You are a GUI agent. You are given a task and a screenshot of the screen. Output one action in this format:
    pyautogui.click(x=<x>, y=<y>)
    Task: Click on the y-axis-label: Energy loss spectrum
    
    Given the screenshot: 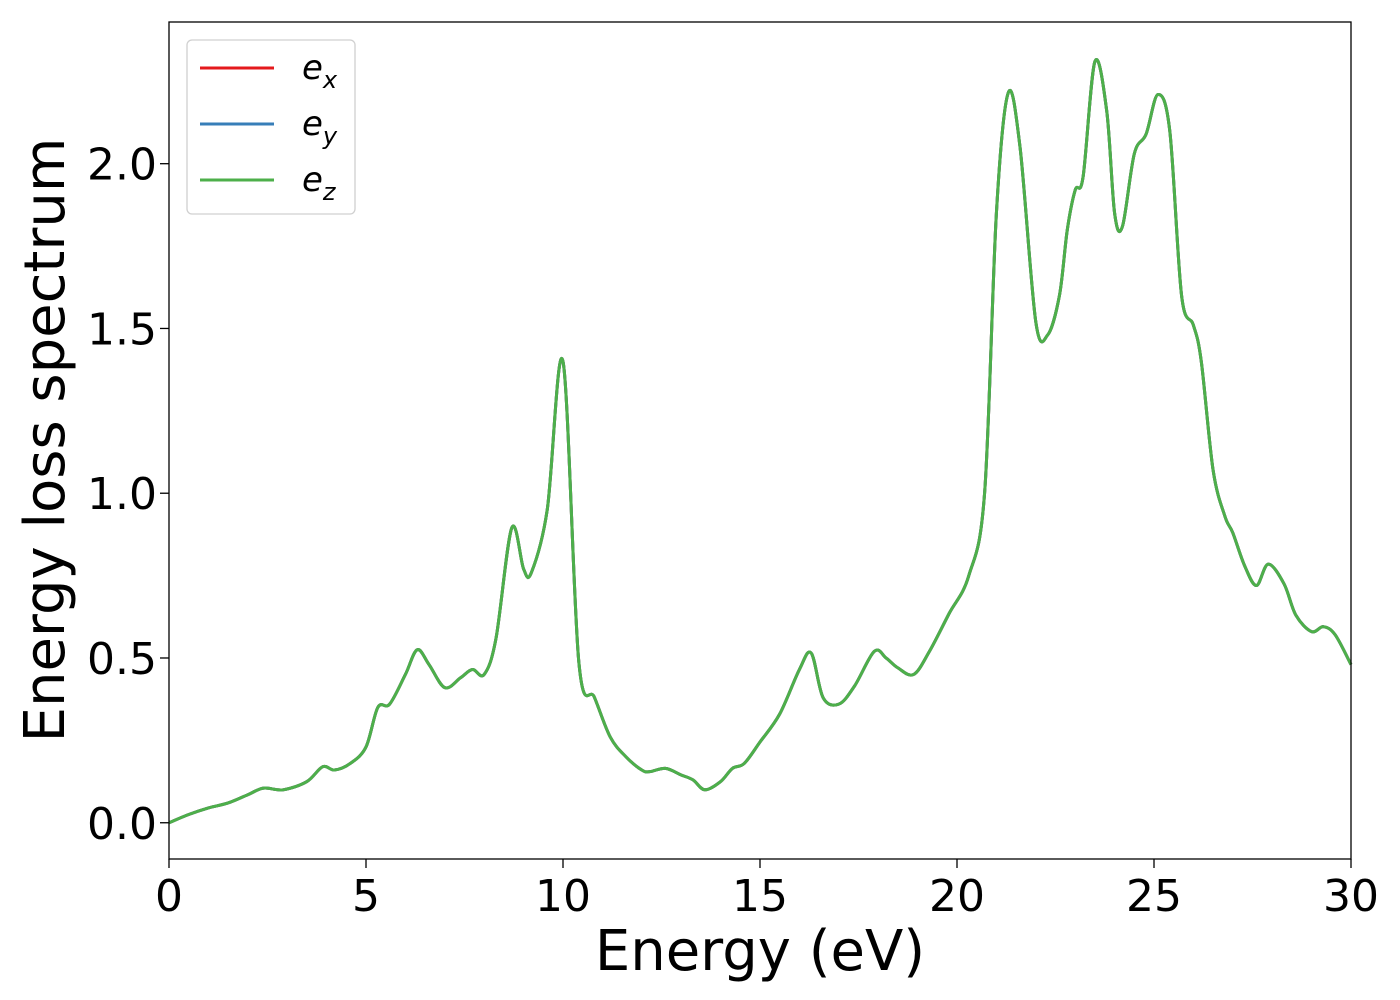 What is the action you would take?
    pyautogui.click(x=45, y=440)
    